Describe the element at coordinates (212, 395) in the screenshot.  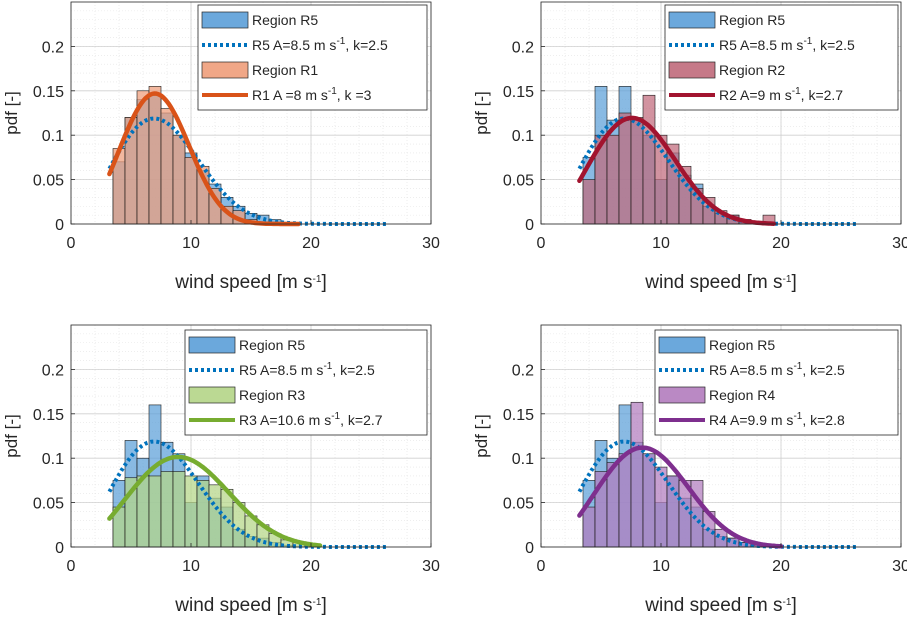
I see `legend-swatch-R3` at that location.